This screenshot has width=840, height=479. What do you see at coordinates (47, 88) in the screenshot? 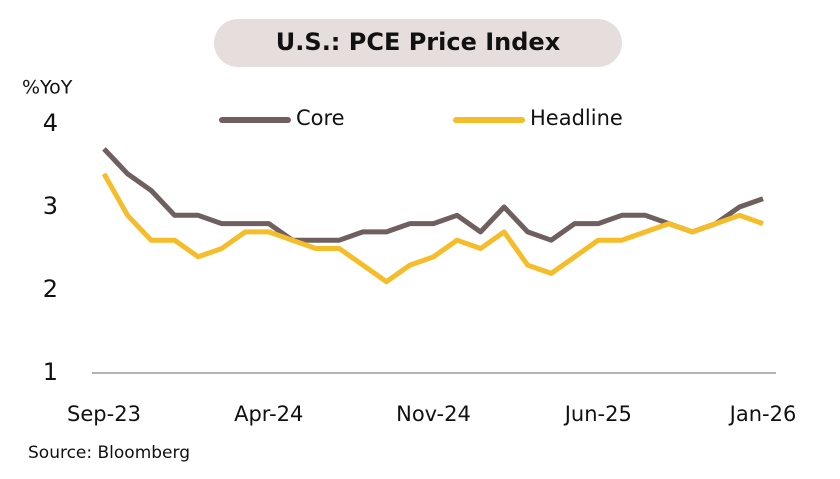
I see `y-axis-label: %YoY` at bounding box center [47, 88].